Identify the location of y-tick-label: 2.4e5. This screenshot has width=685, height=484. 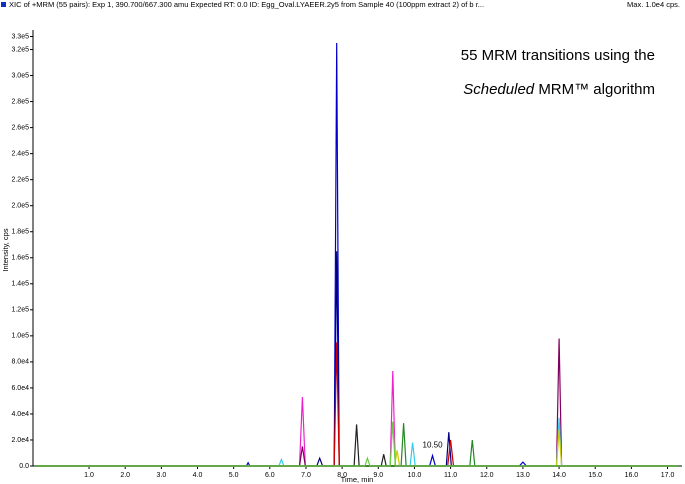
(20, 153).